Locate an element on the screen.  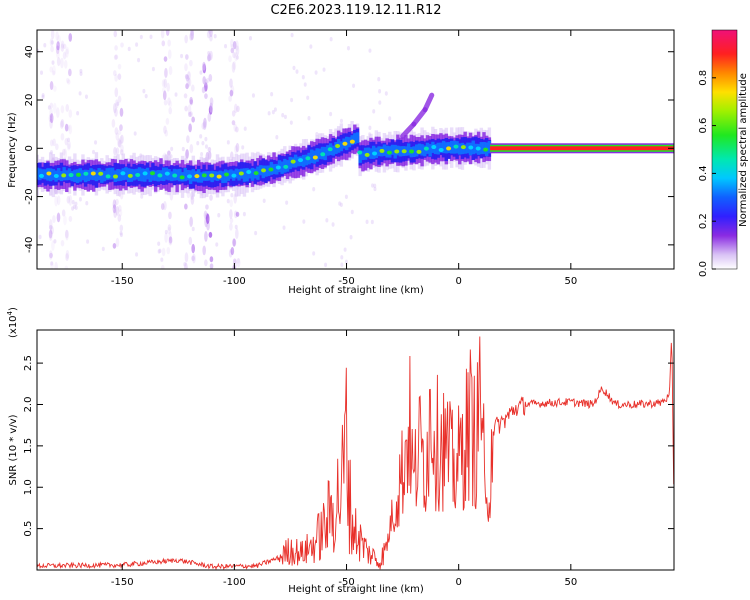
colorbar-ticks: 0.0 0.2 0.4 0.6 0.8 is located at coordinates (707, 173).